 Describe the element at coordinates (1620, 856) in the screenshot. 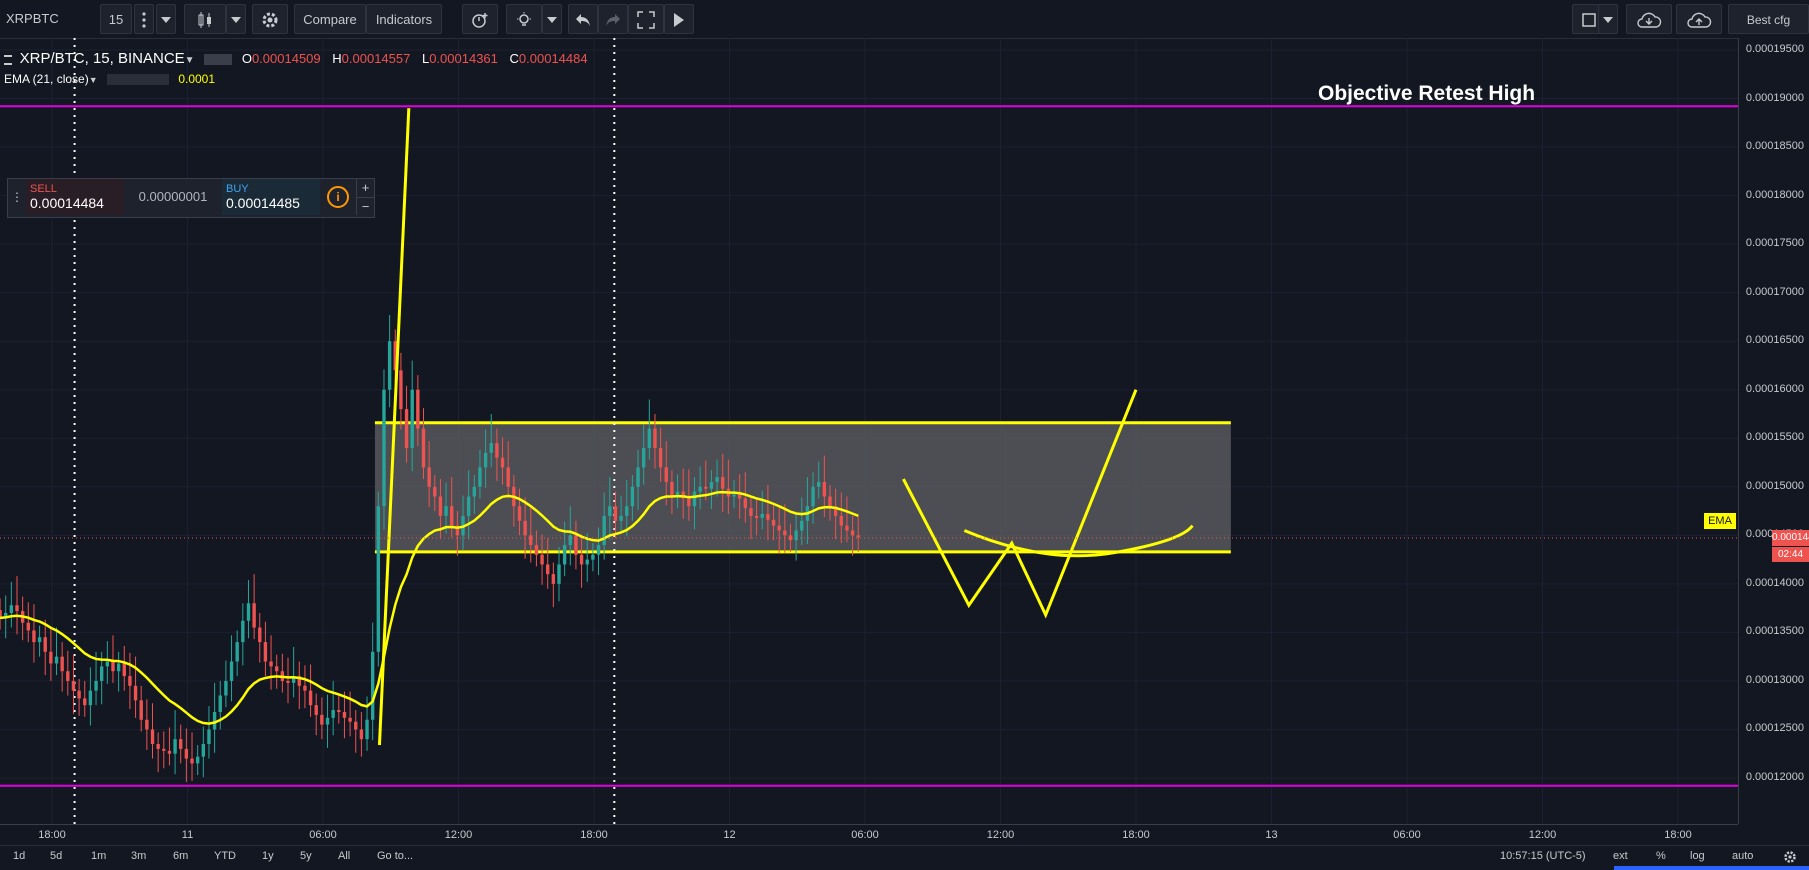

I see `ext-toggle: ext` at that location.